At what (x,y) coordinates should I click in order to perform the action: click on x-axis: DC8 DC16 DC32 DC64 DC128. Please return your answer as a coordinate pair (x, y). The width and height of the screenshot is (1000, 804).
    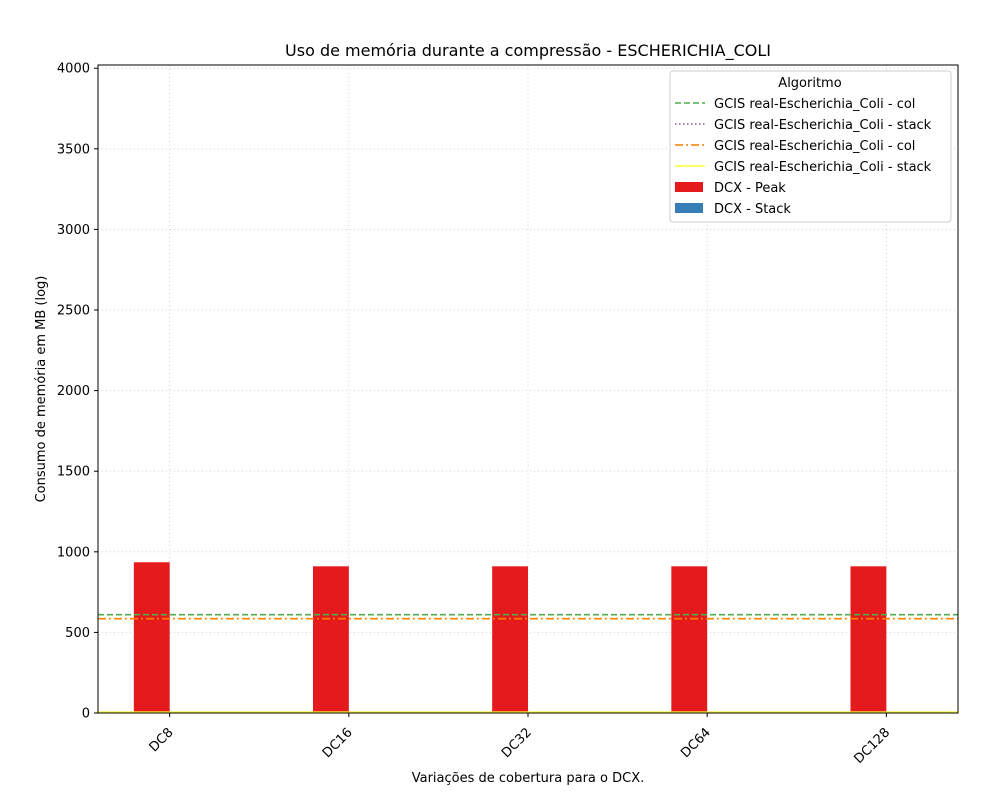
    Looking at the image, I should click on (520, 740).